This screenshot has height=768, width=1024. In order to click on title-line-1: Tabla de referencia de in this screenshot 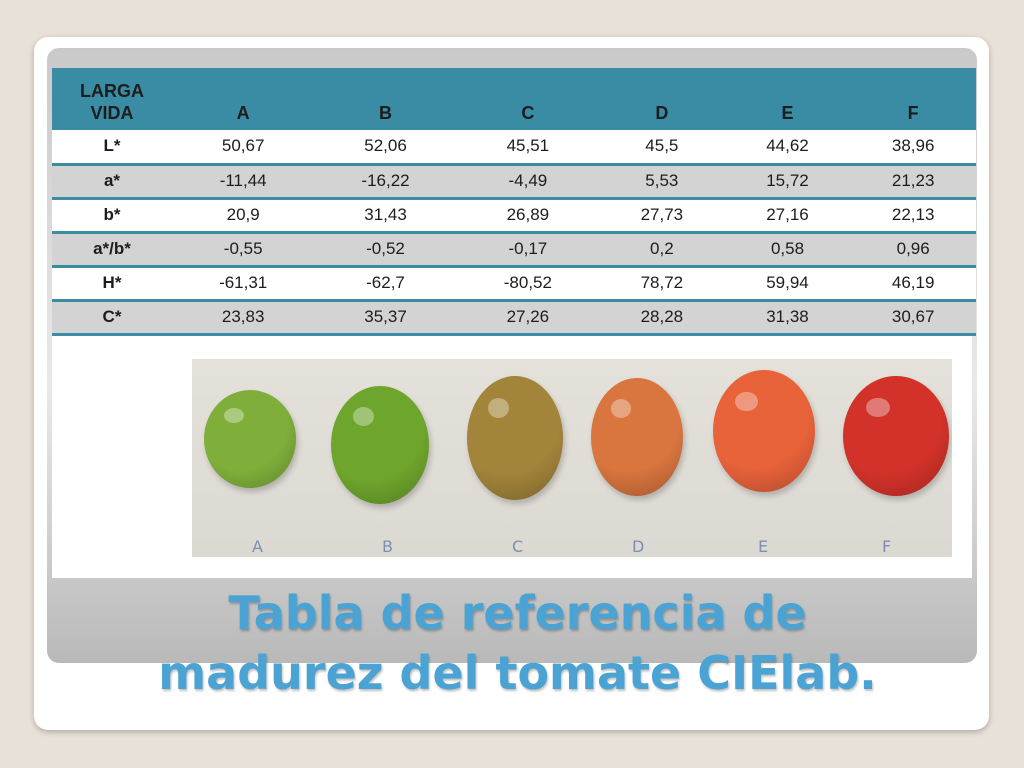, I will do `click(517, 613)`.